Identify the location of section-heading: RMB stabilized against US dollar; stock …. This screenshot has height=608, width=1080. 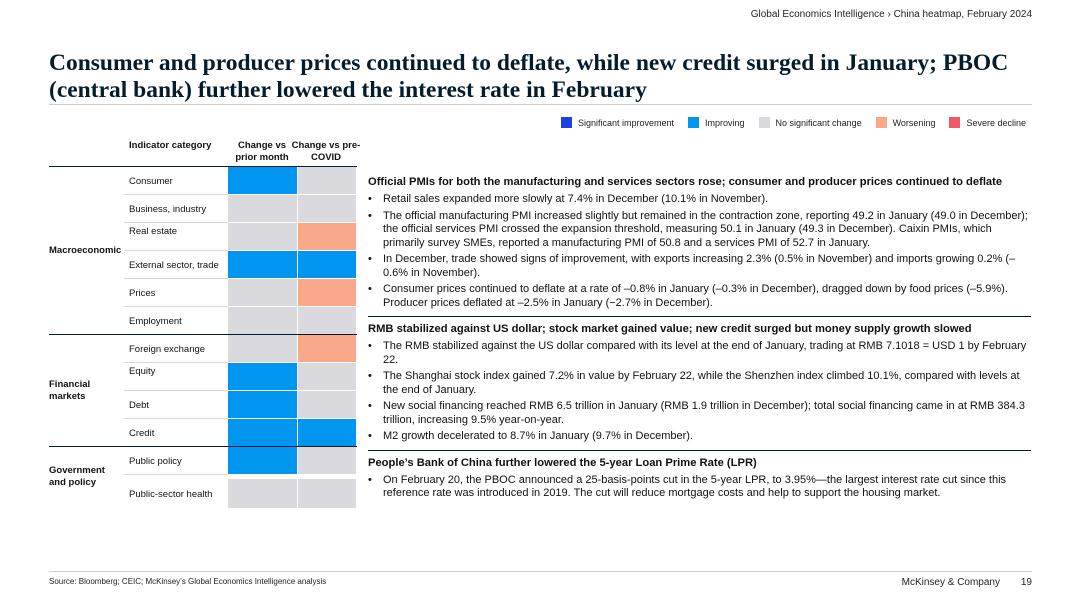
(670, 329).